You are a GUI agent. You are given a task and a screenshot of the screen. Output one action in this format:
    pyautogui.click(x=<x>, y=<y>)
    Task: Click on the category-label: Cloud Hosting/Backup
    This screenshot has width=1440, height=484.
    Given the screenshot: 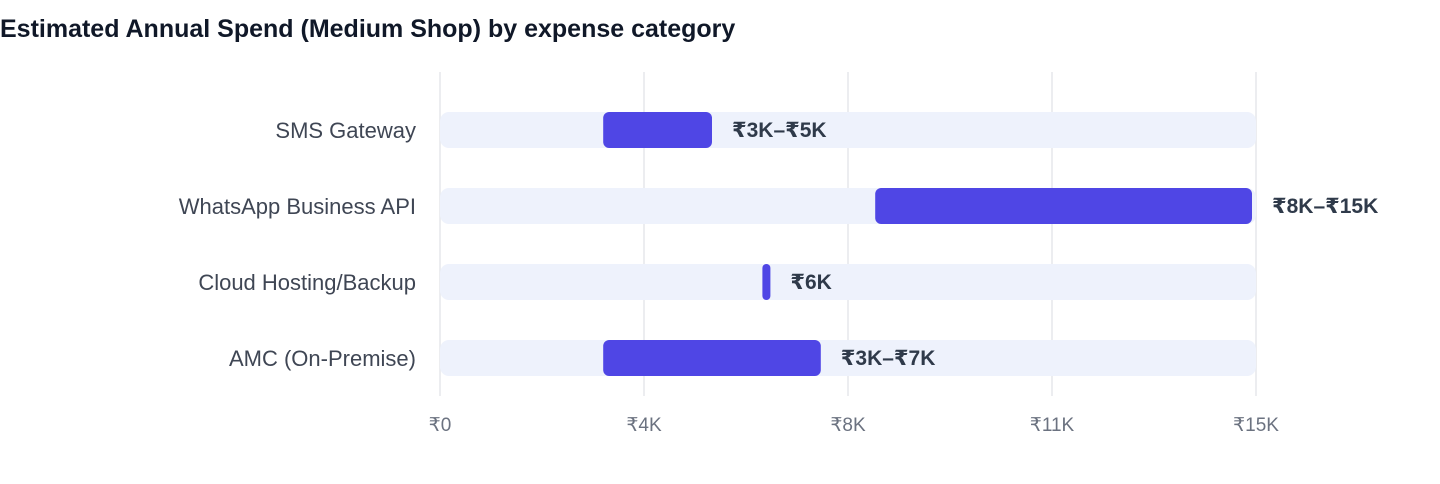 What is the action you would take?
    pyautogui.click(x=307, y=282)
    